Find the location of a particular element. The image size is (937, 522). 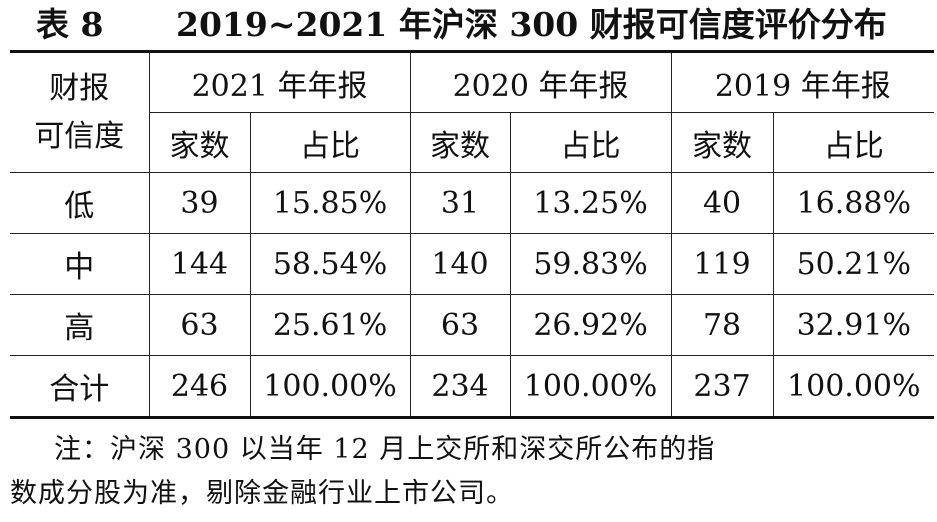

row-header-line-2: 可信度 is located at coordinates (79, 136).